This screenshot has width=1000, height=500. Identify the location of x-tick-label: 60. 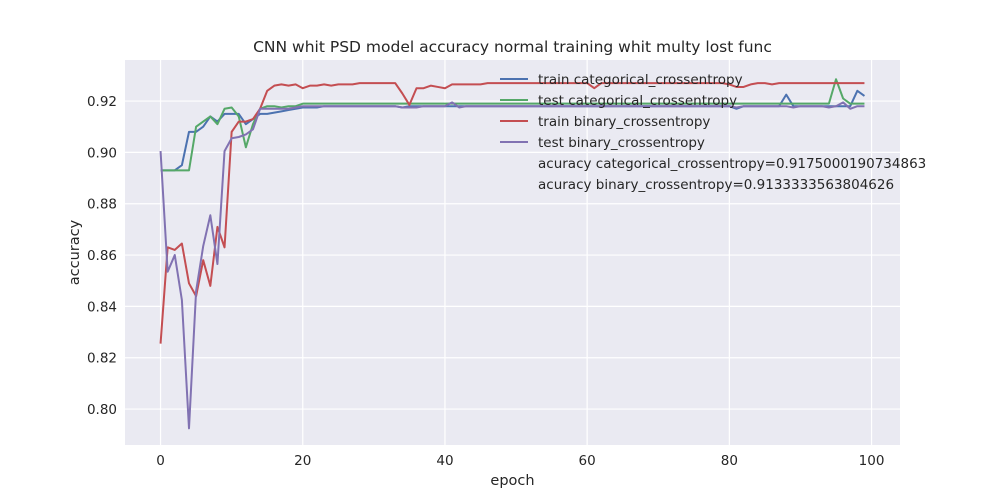
(587, 461).